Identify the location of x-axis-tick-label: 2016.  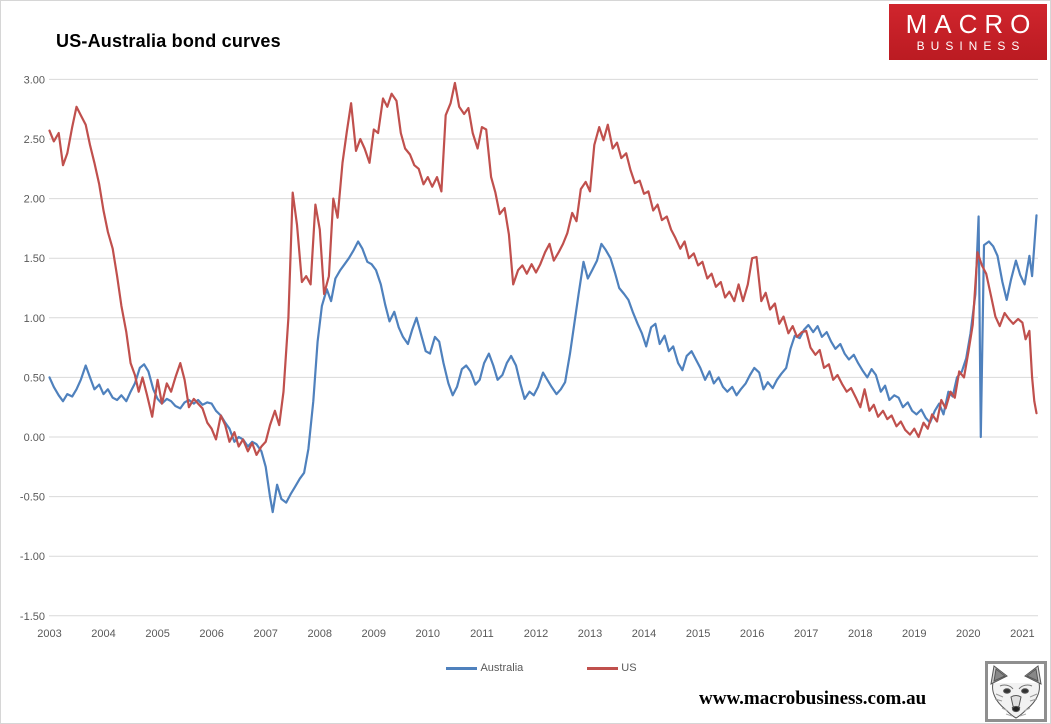
(752, 634).